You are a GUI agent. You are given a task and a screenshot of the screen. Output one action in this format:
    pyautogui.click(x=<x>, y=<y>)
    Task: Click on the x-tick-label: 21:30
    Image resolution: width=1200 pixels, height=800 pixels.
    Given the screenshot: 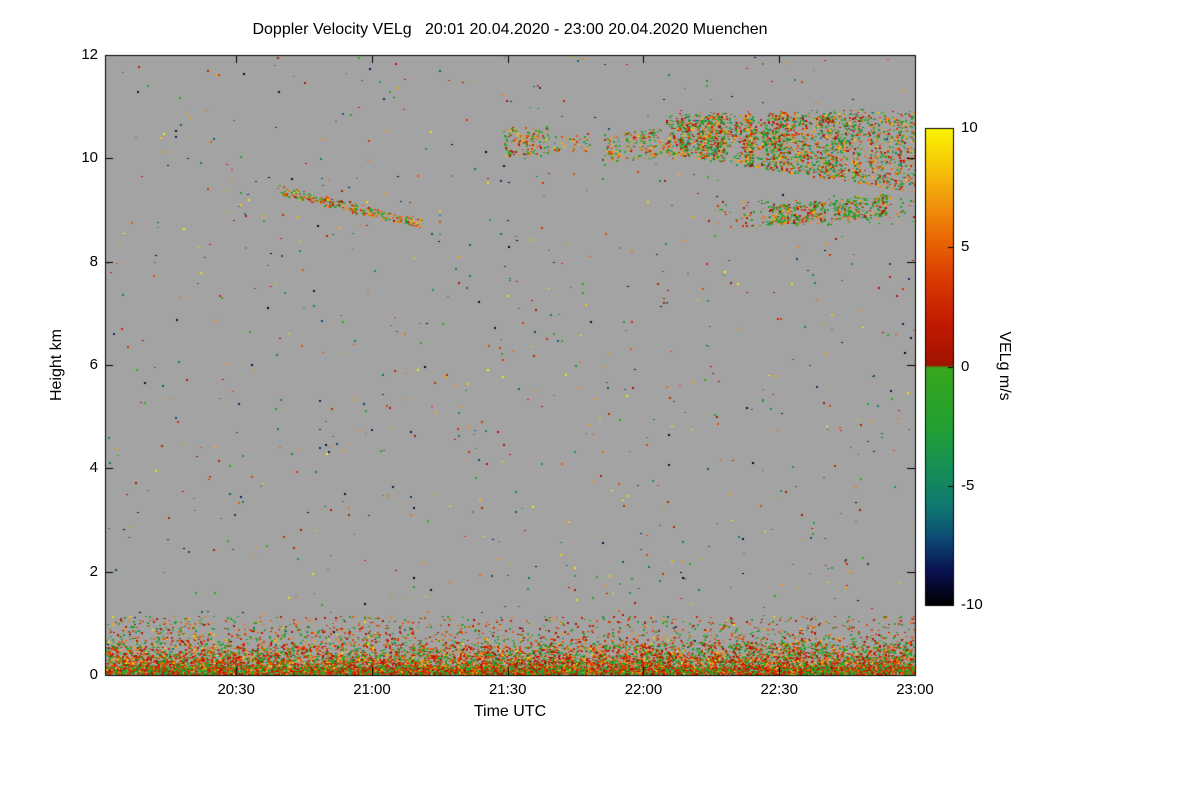 What is the action you would take?
    pyautogui.click(x=507, y=689)
    